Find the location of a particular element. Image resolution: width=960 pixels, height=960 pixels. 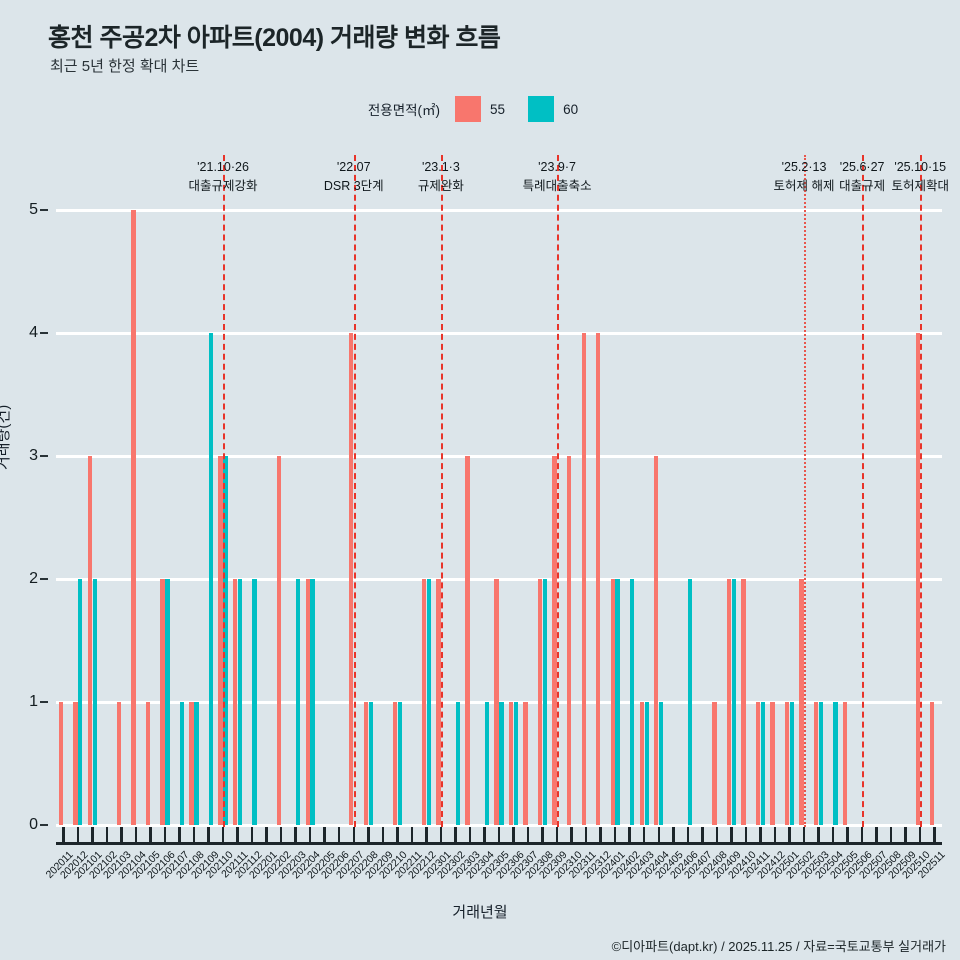

y-tick-label: 1 is located at coordinates (33, 701).